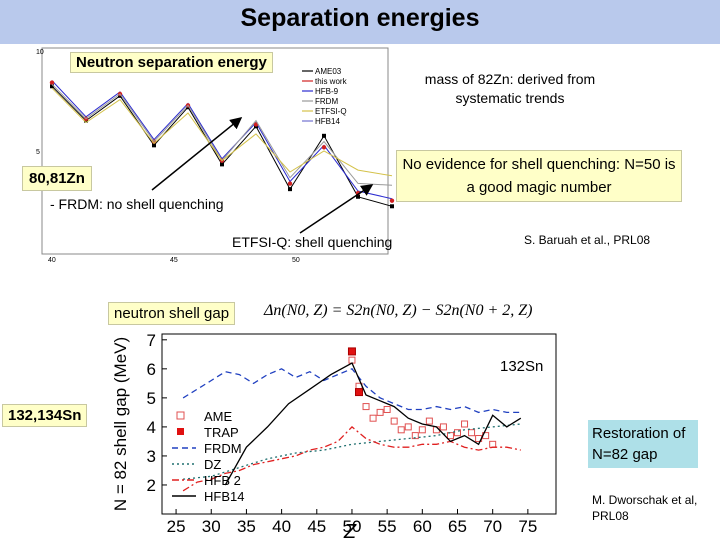 The width and height of the screenshot is (720, 540). I want to click on x-tick-label: 40, so click(281, 526).